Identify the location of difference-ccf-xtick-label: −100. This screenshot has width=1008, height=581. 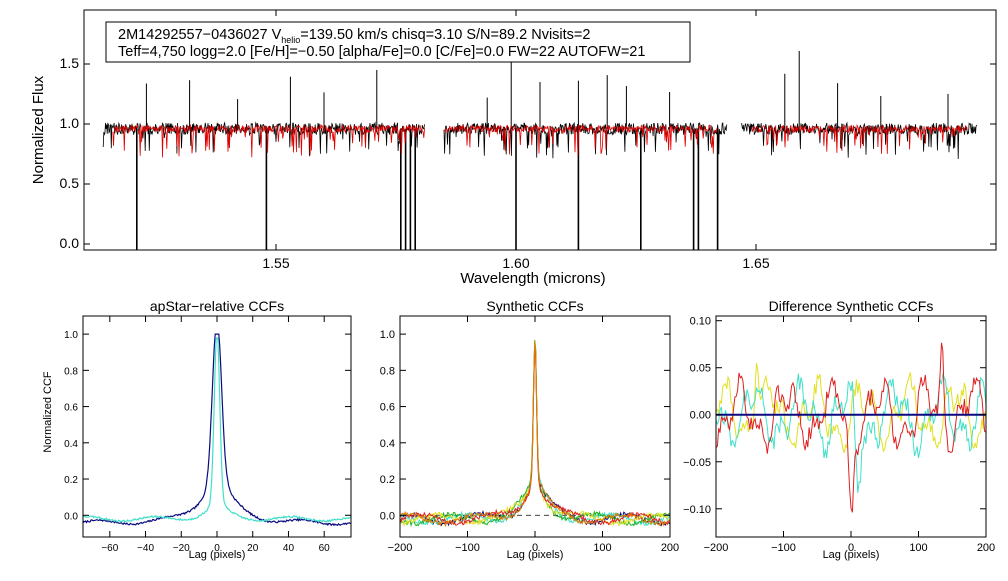
(783, 548).